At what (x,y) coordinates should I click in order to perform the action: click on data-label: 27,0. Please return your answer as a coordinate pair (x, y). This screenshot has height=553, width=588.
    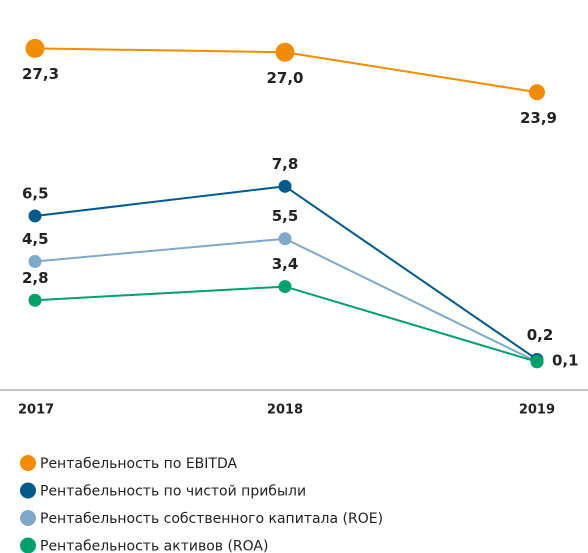
    Looking at the image, I should click on (284, 78).